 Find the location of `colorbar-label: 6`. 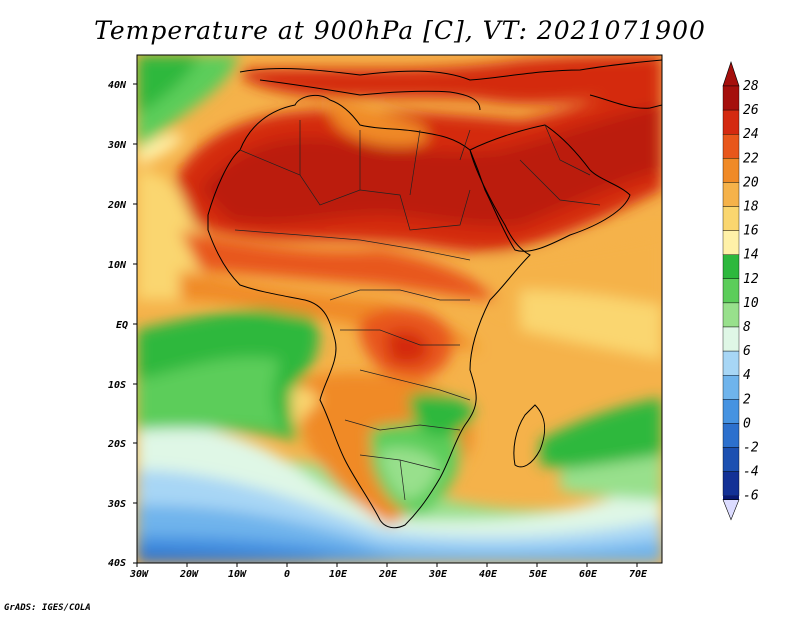

colorbar-label: 6 is located at coordinates (747, 351).